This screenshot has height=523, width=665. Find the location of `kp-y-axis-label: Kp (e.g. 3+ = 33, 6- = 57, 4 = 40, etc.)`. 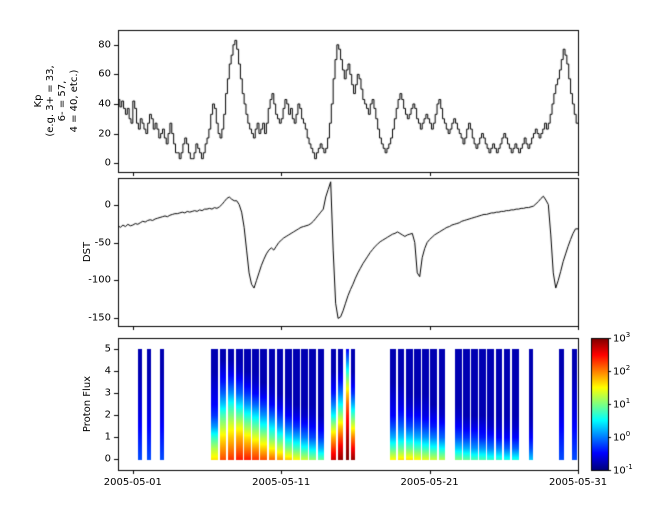

kp-y-axis-label: Kp (e.g. 3+ = 33, 6- = 57, 4 = 40, etc.) is located at coordinates (56, 101).